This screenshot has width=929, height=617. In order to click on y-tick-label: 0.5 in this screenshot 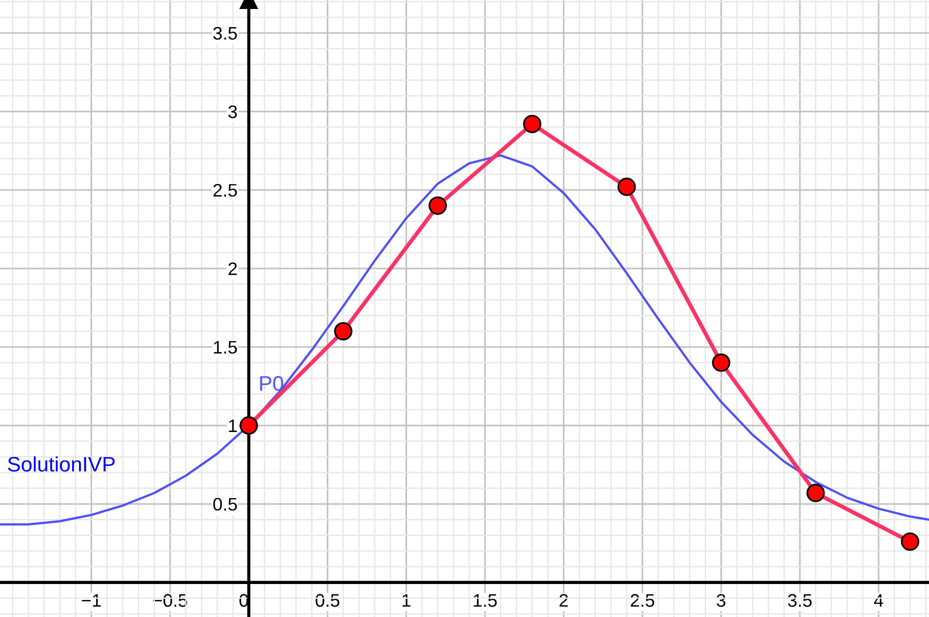, I will do `click(225, 504)`.